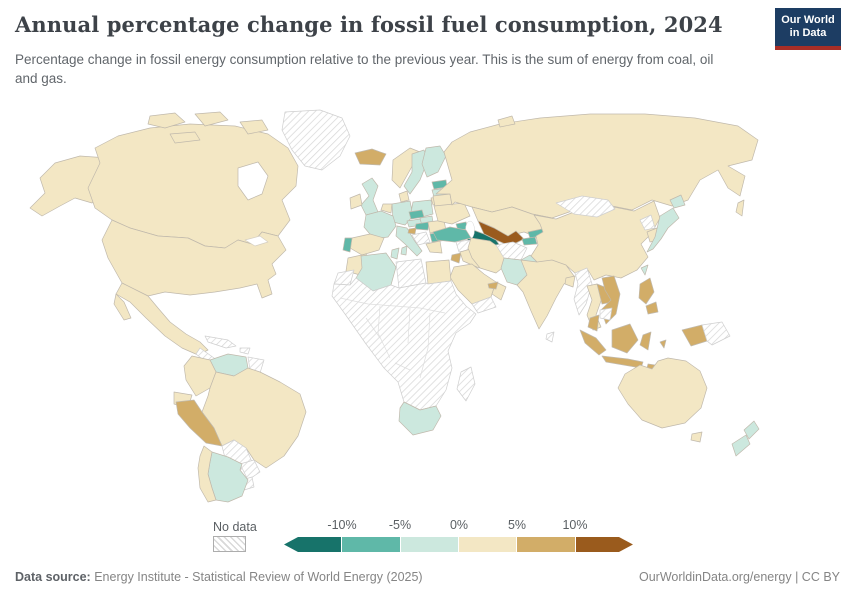 This screenshot has width=850, height=600. What do you see at coordinates (344, 277) in the screenshot?
I see `country-western-sahara` at bounding box center [344, 277].